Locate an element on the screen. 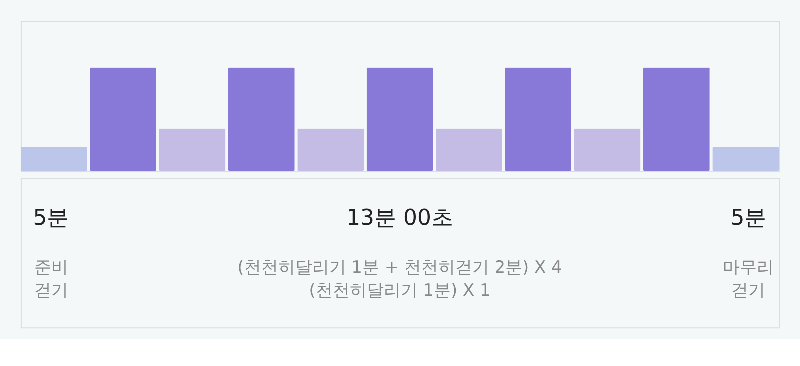  text: 13분 00초 is located at coordinates (400, 218).